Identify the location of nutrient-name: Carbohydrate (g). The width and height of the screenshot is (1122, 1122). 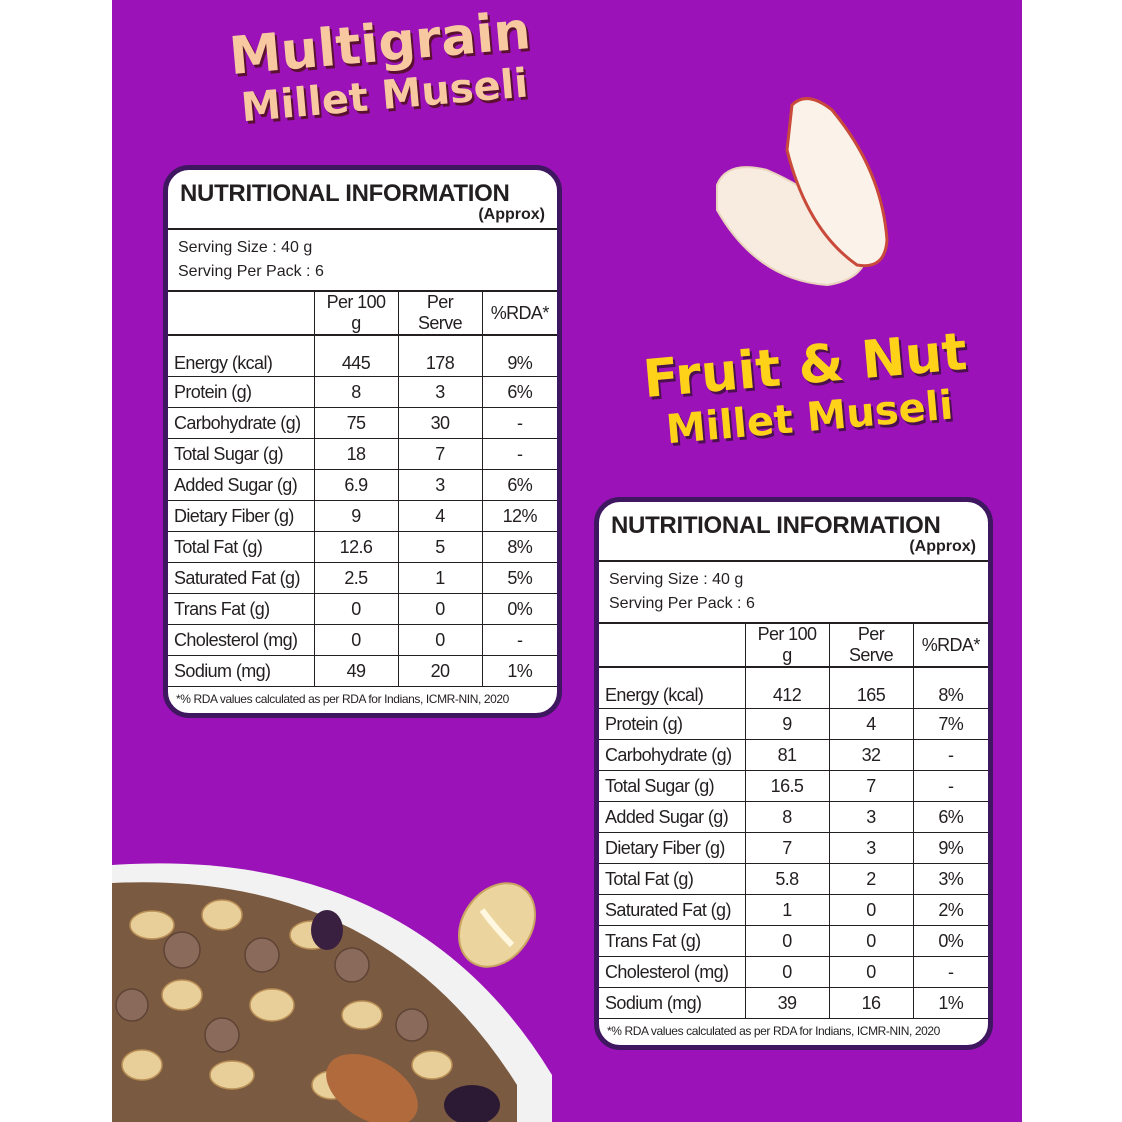
(672, 755).